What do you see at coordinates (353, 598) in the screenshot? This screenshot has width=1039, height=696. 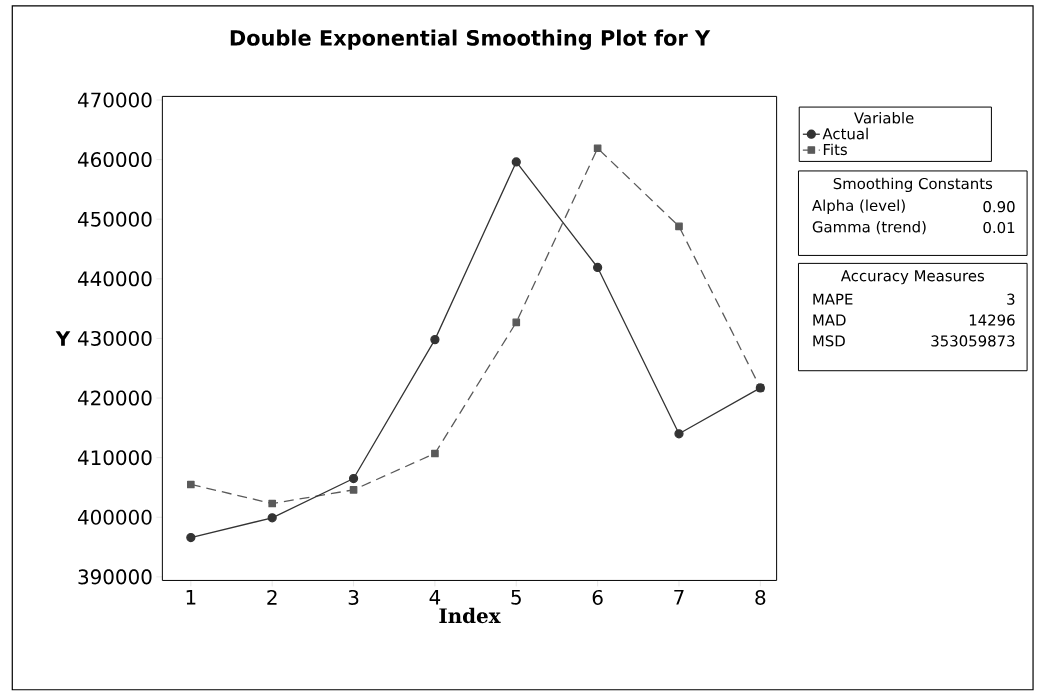 I see `x-tick-label: 3` at bounding box center [353, 598].